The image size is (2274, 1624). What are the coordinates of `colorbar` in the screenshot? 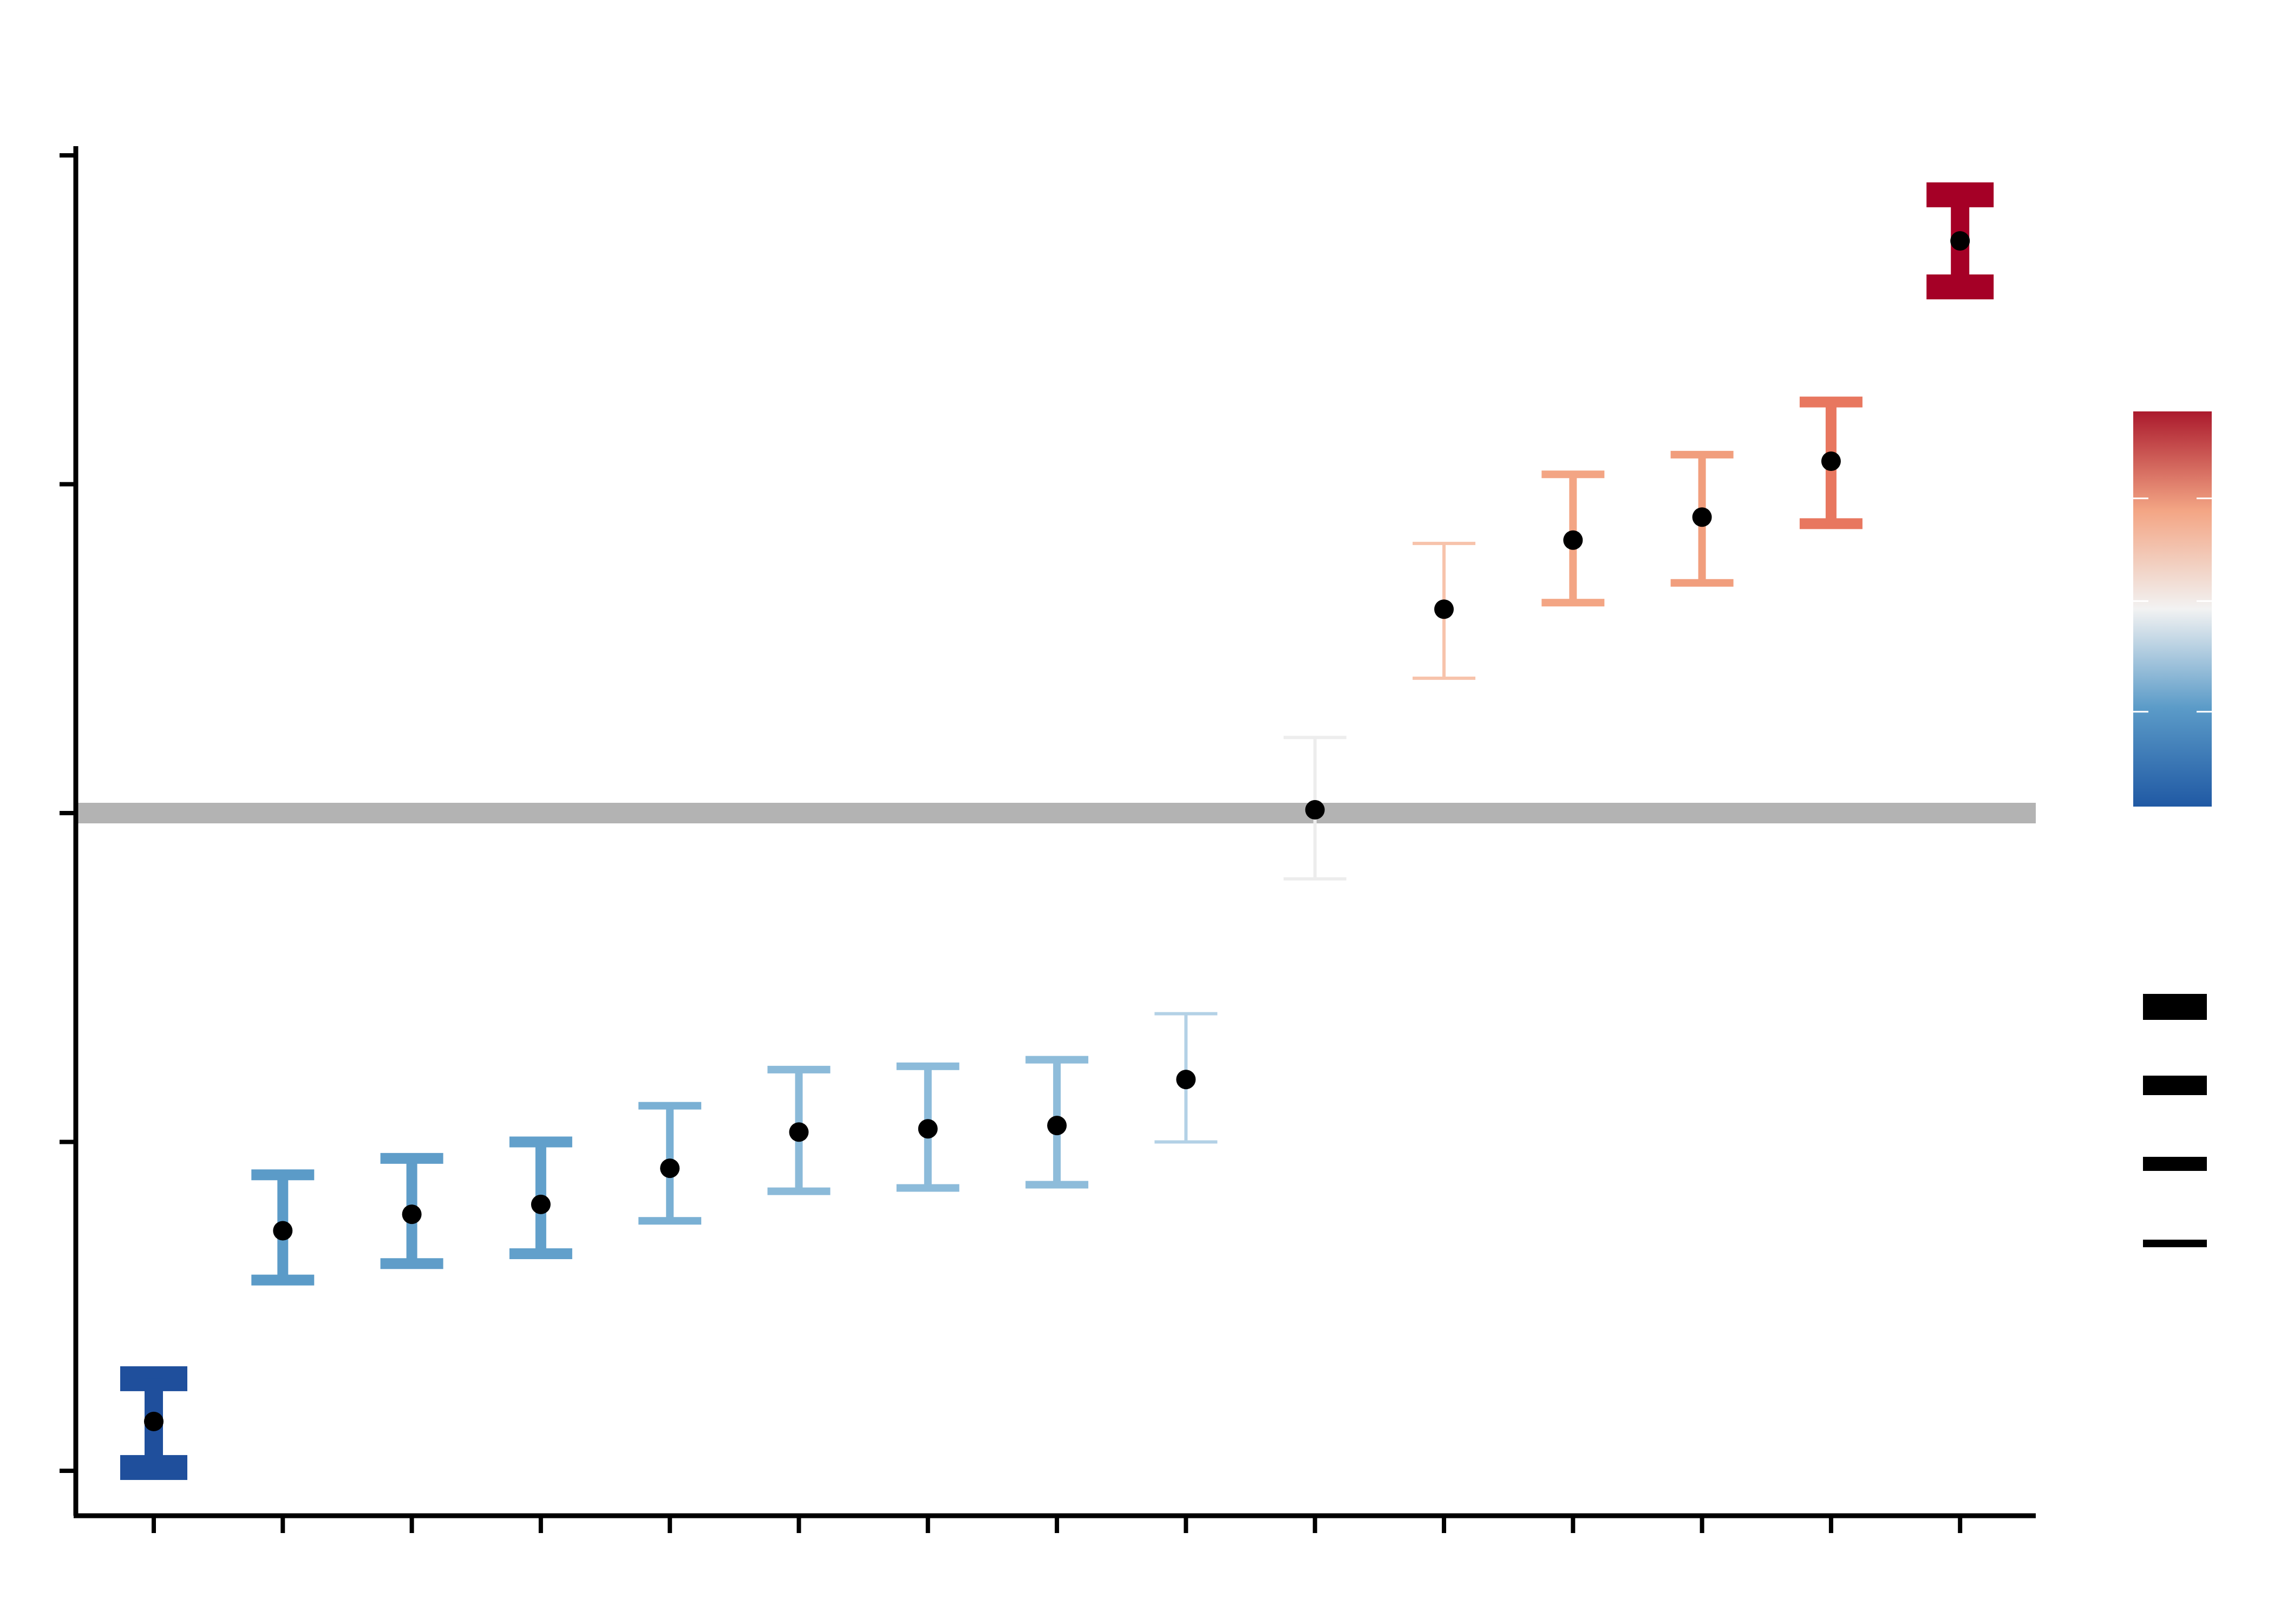 It's located at (2172, 609).